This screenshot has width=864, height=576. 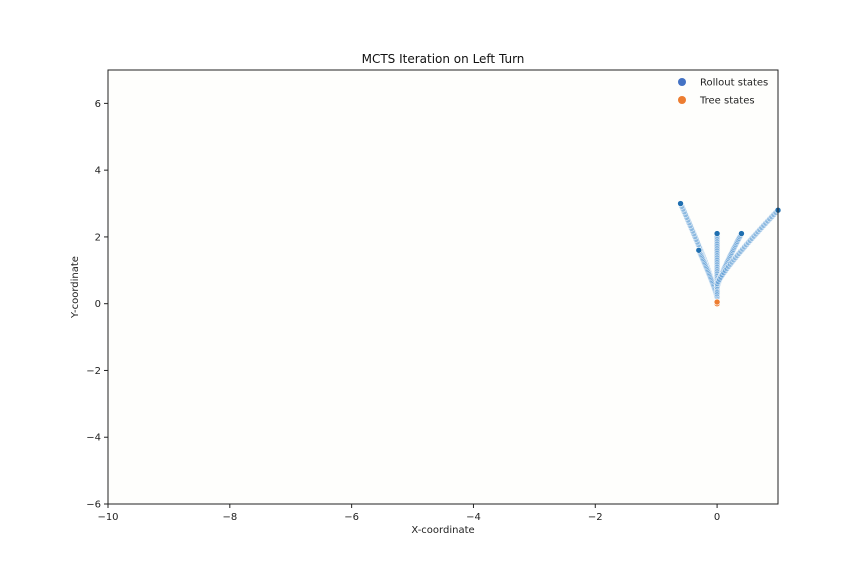 I want to click on x-tick-label: −6, so click(x=351, y=517).